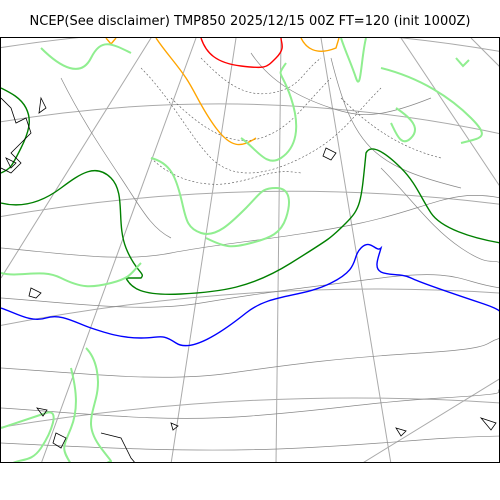  What do you see at coordinates (241, 53) in the screenshot?
I see `red-isotherm` at bounding box center [241, 53].